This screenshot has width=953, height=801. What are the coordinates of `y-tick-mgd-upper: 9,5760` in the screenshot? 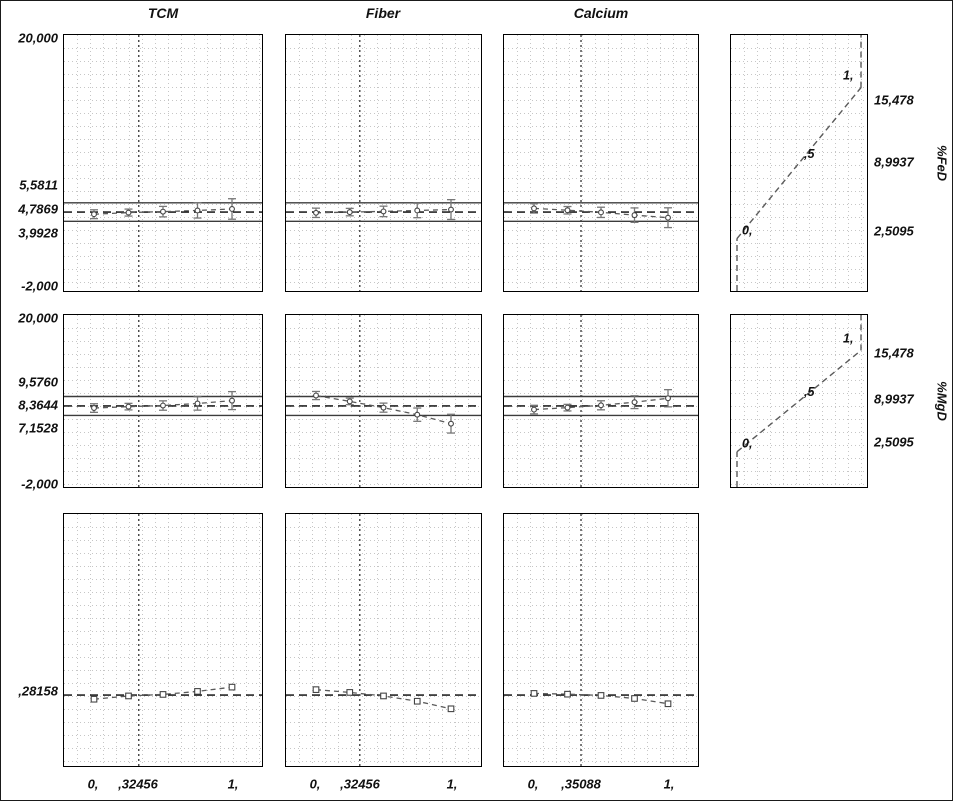 It's located at (38, 382).